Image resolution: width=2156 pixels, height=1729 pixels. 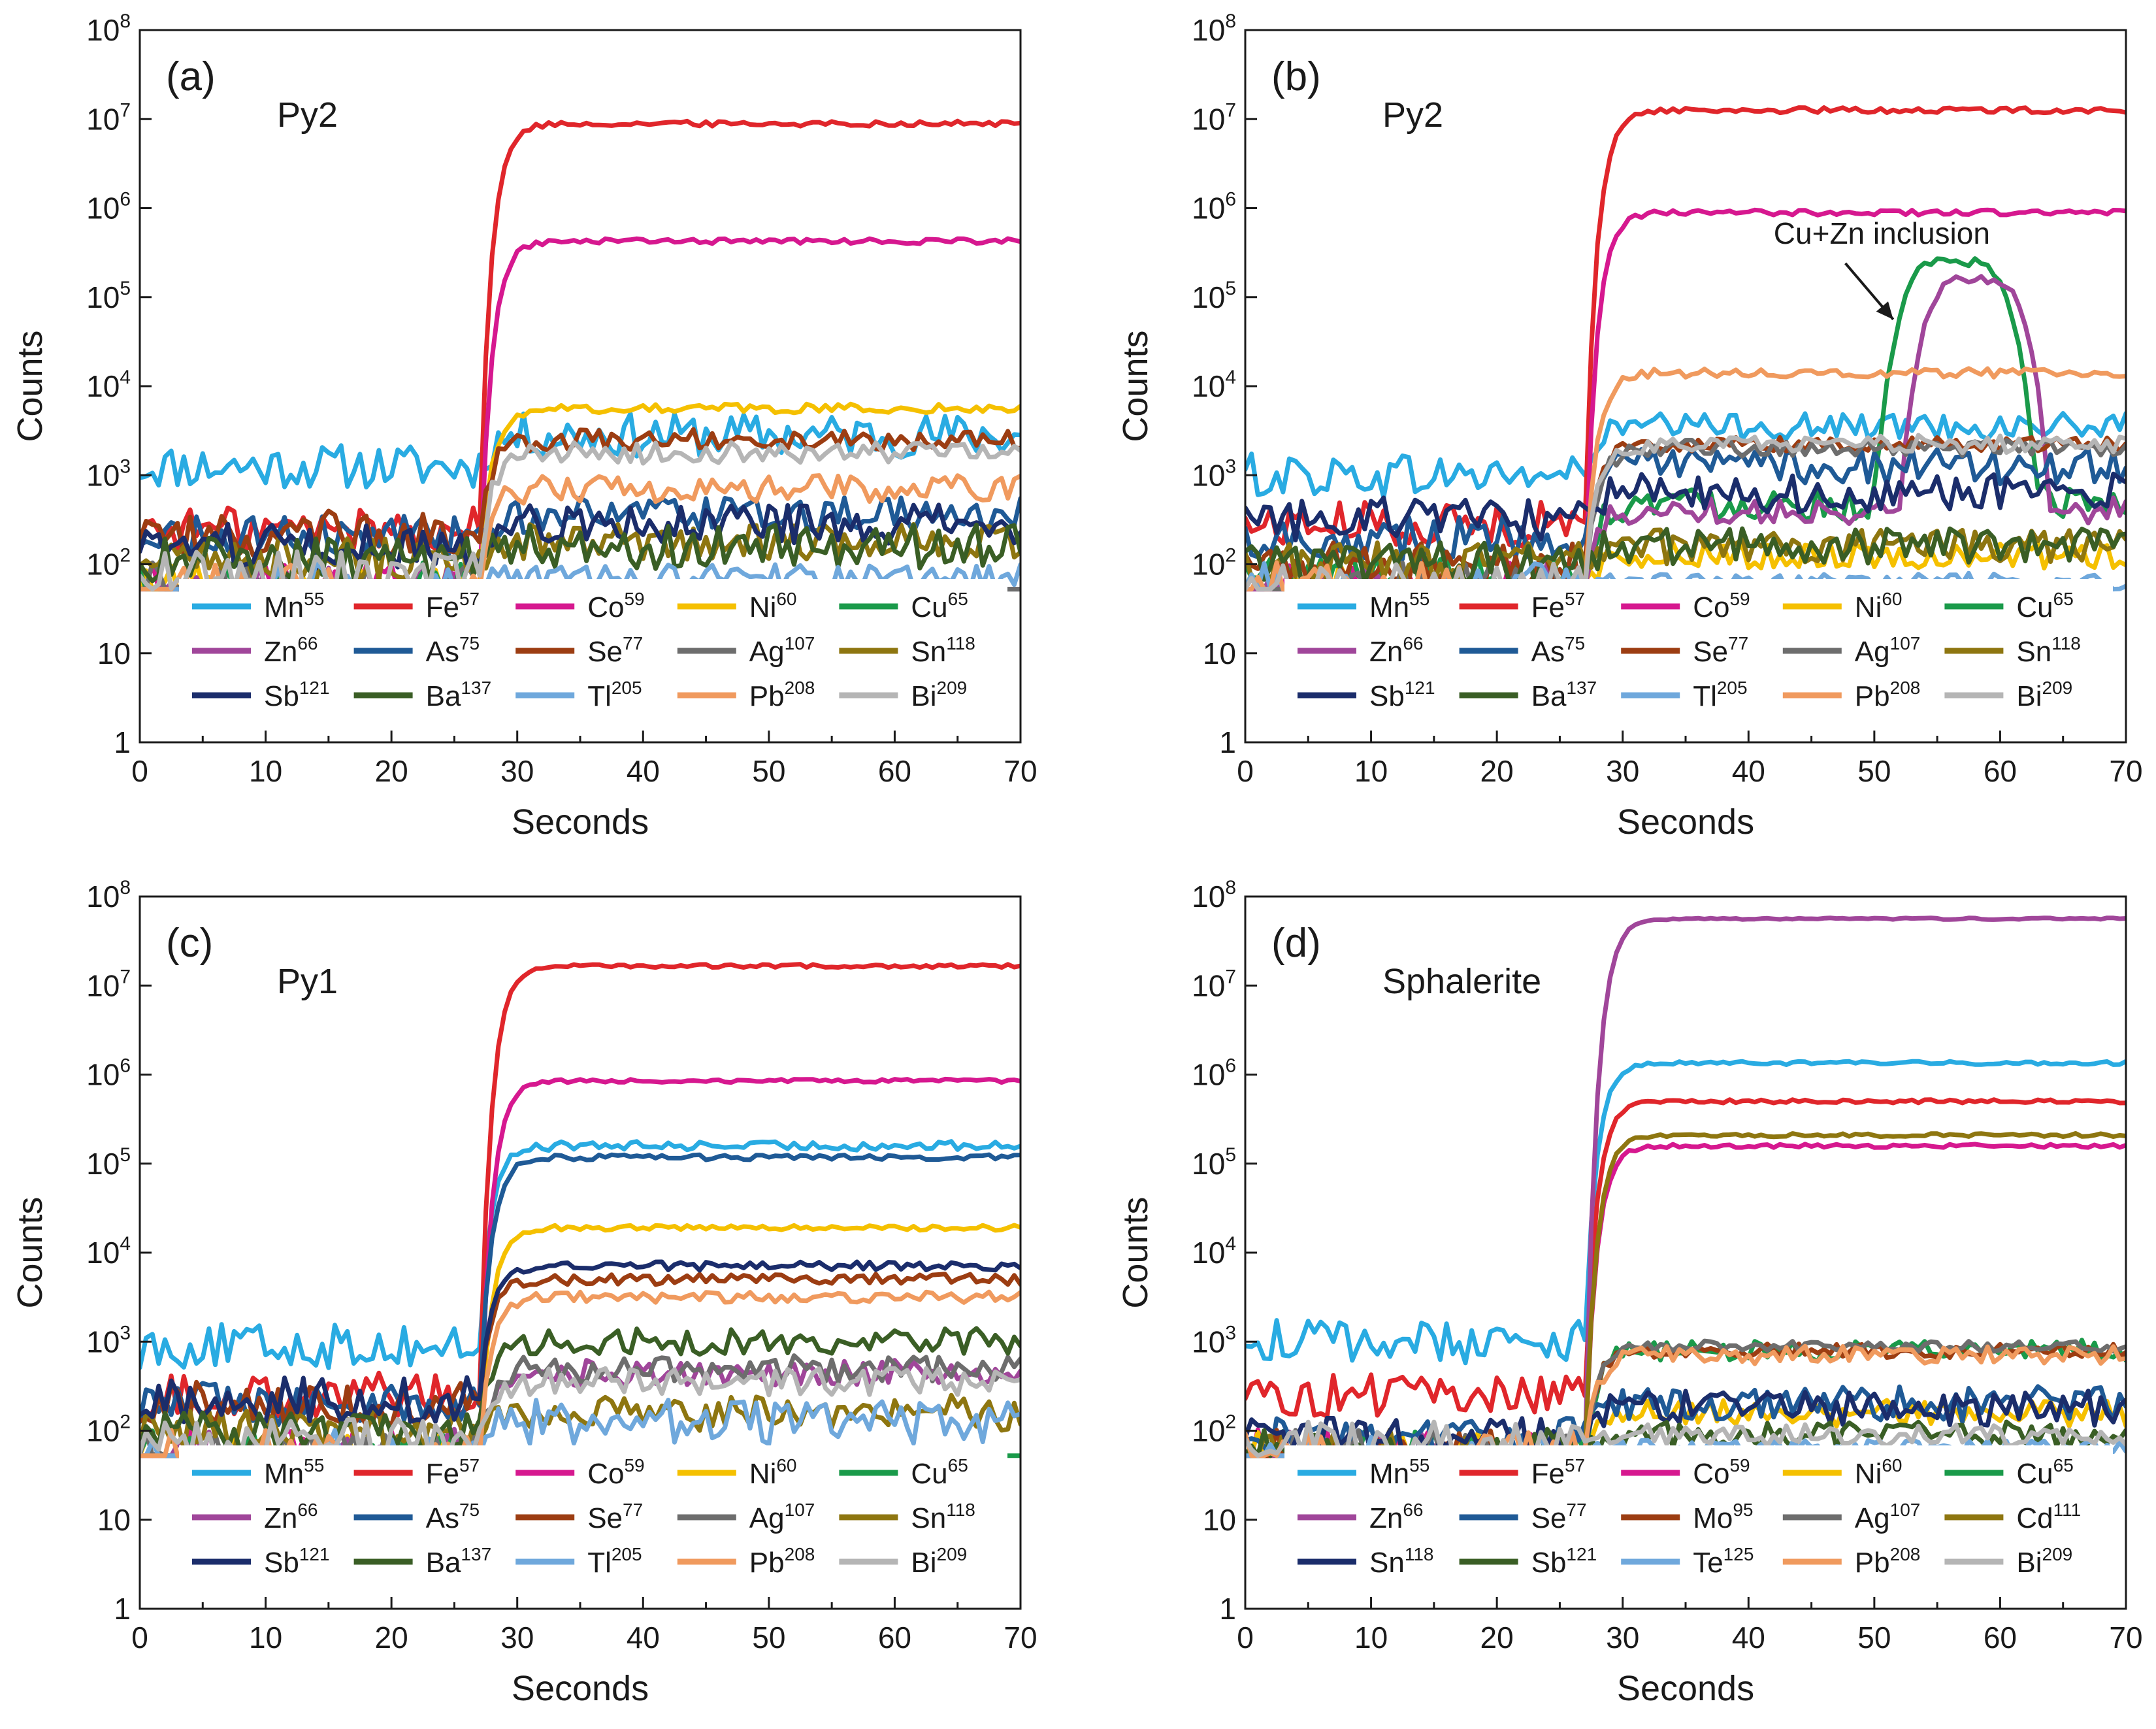 What do you see at coordinates (108, 207) in the screenshot?
I see `y-tick-label: 10⁶` at bounding box center [108, 207].